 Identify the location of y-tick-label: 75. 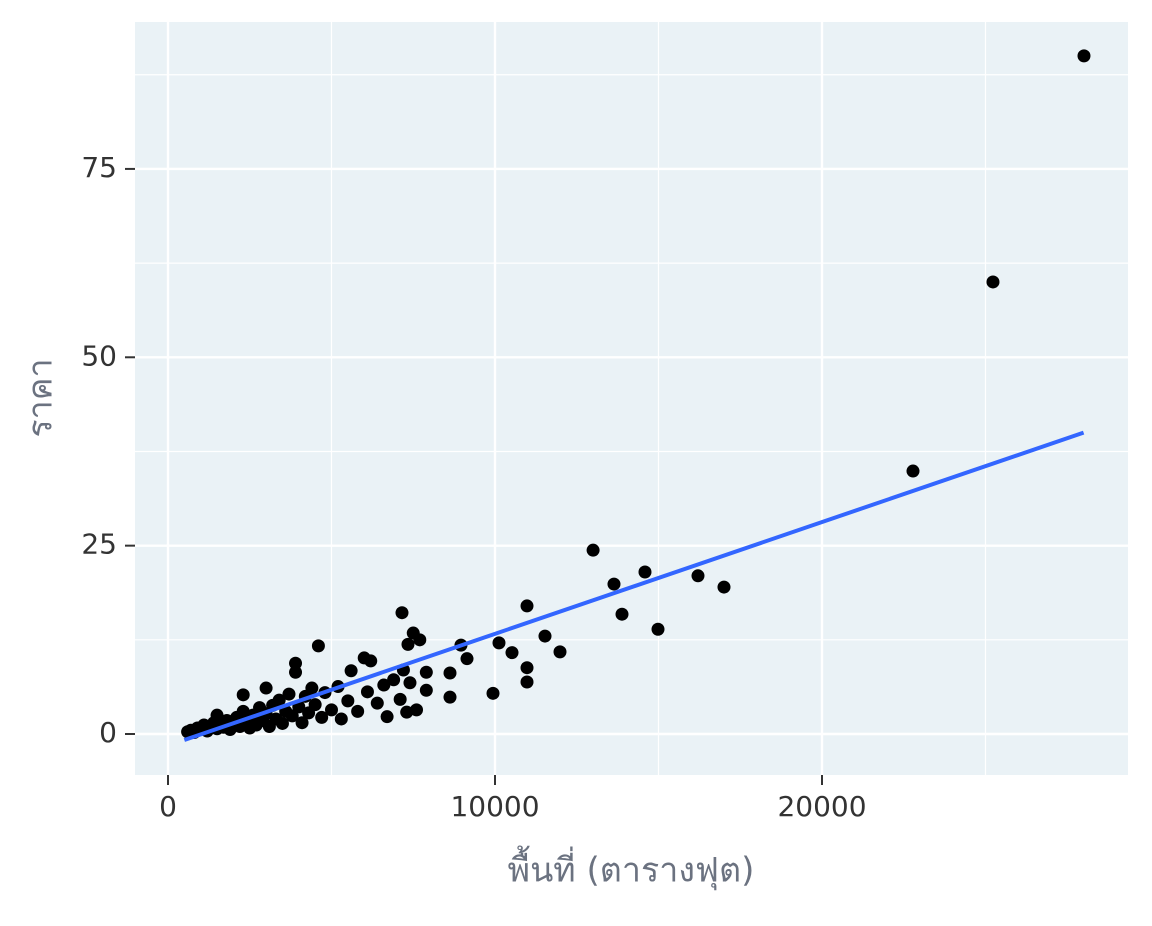
(99, 167).